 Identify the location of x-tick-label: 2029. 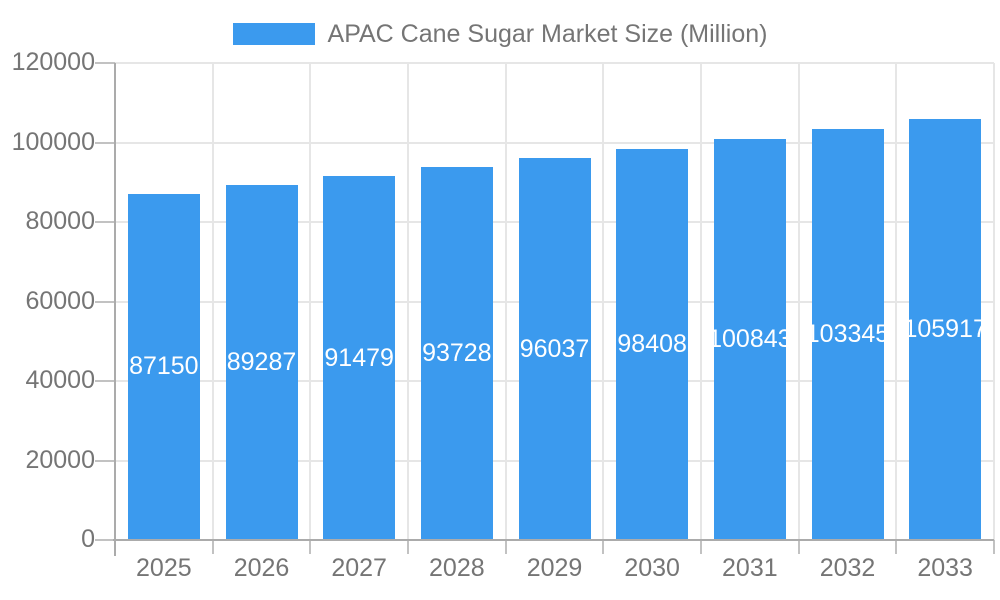
(554, 568).